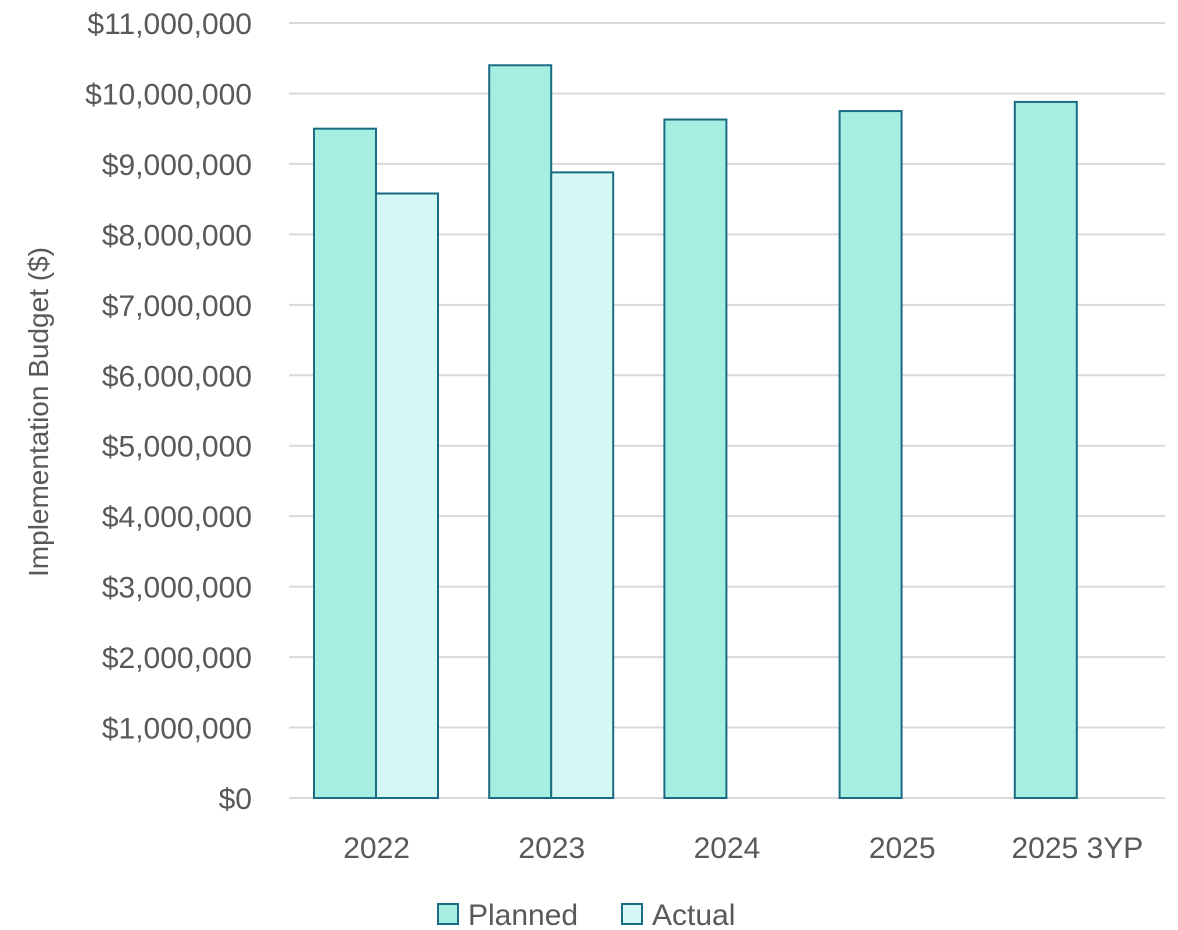 Image resolution: width=1178 pixels, height=930 pixels. I want to click on y-tick-label: $2,000,000, so click(177, 658).